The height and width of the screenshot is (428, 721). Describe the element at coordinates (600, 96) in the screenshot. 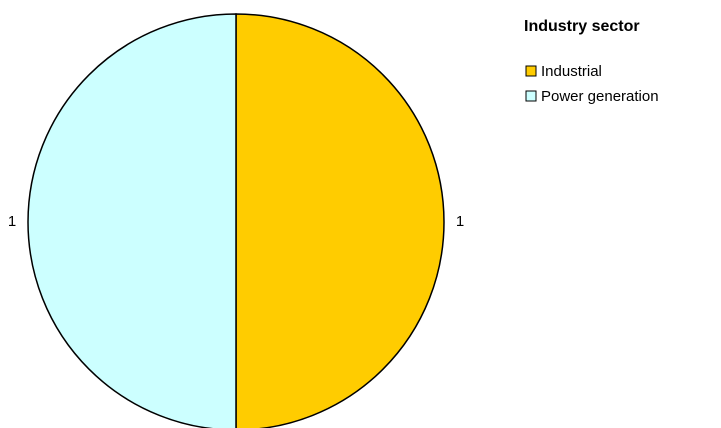

I see `legend-label: Power generation` at that location.